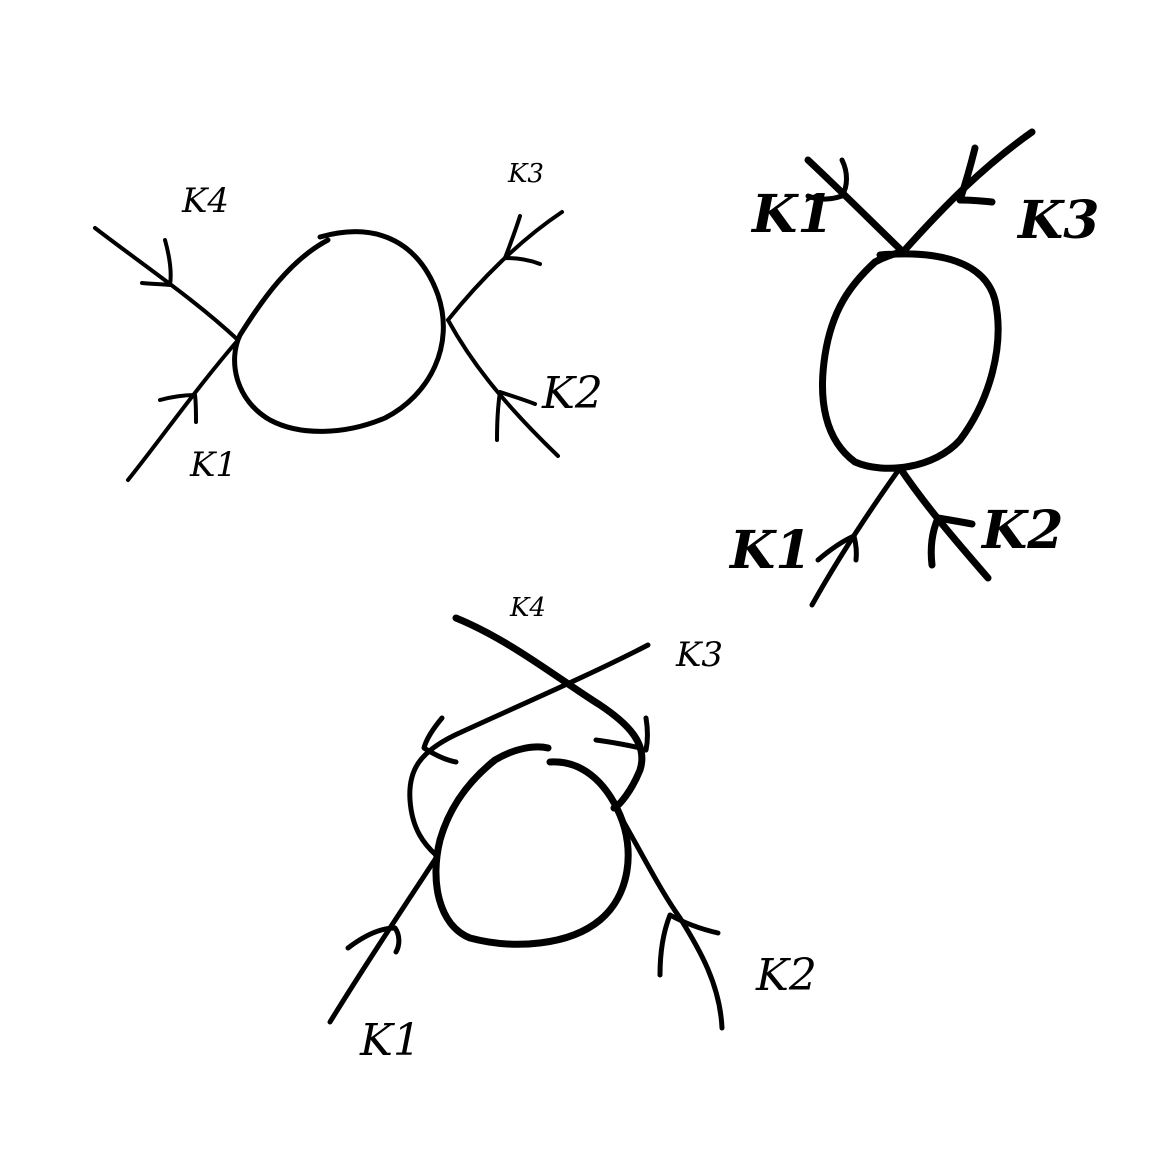  What do you see at coordinates (769, 550) in the screenshot?
I see `label-k1-d2-bottom: K1` at bounding box center [769, 550].